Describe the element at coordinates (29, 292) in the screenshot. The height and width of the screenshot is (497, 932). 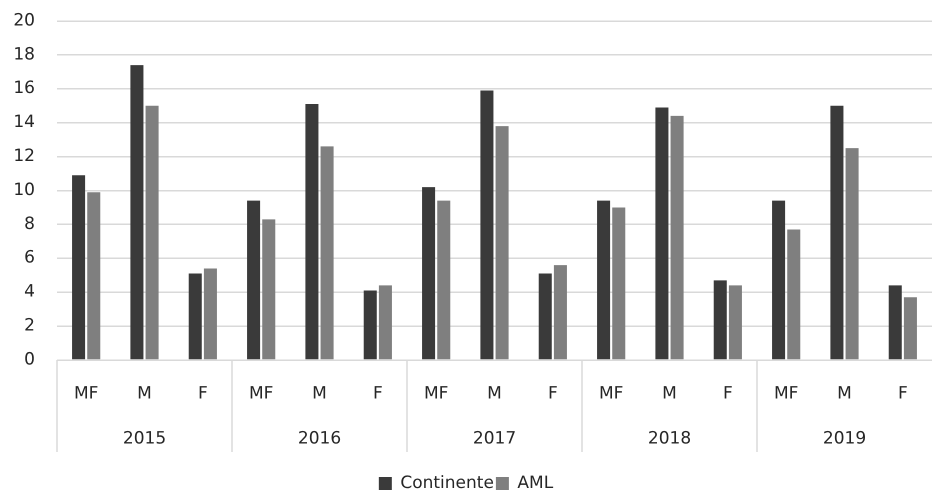
I see `y-tick-label: 4` at that location.